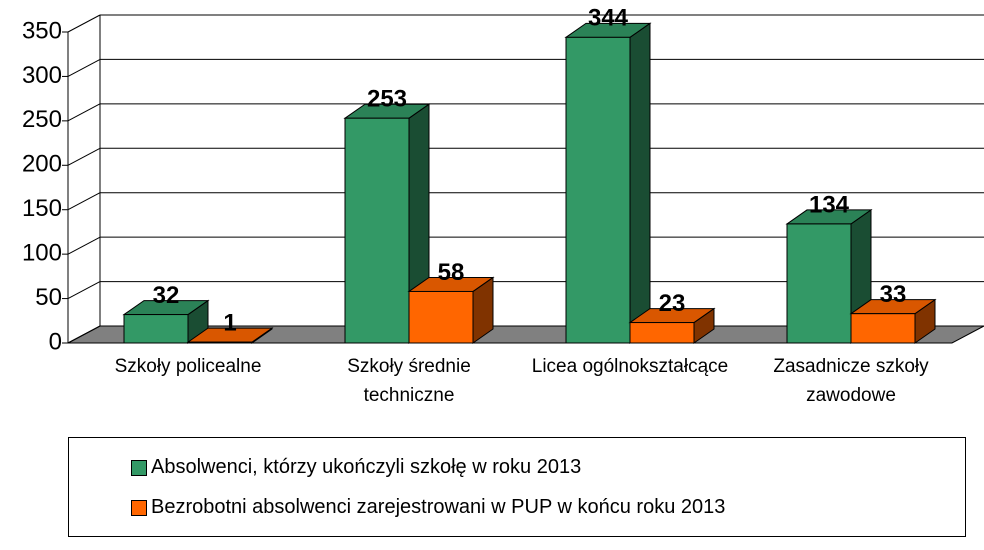 The image size is (984, 550). Describe the element at coordinates (829, 204) in the screenshot. I see `data-label: 134` at that location.